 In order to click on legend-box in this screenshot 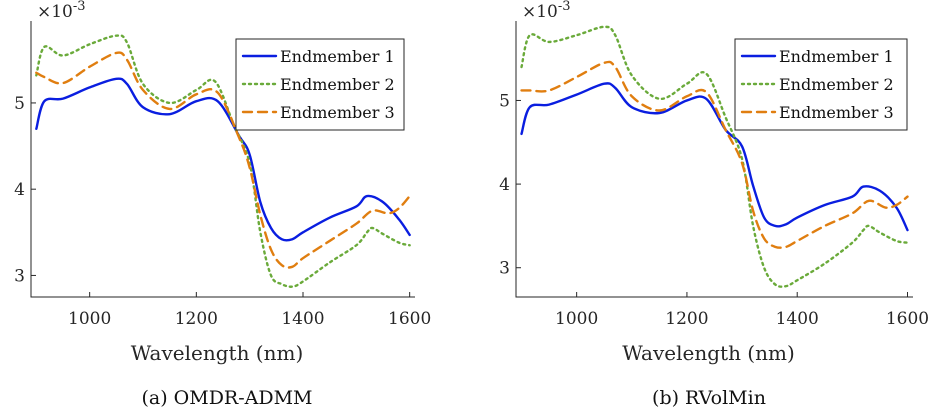, I will do `click(821, 84)`.